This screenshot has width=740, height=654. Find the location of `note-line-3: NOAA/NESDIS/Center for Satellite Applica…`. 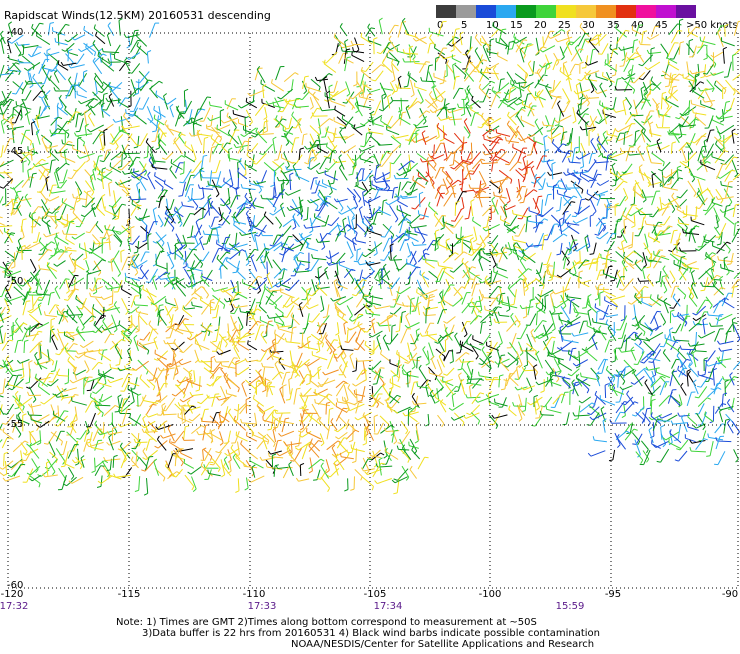

note-line-3: NOAA/NESDIS/Center for Satellite Applica… is located at coordinates (442, 644).